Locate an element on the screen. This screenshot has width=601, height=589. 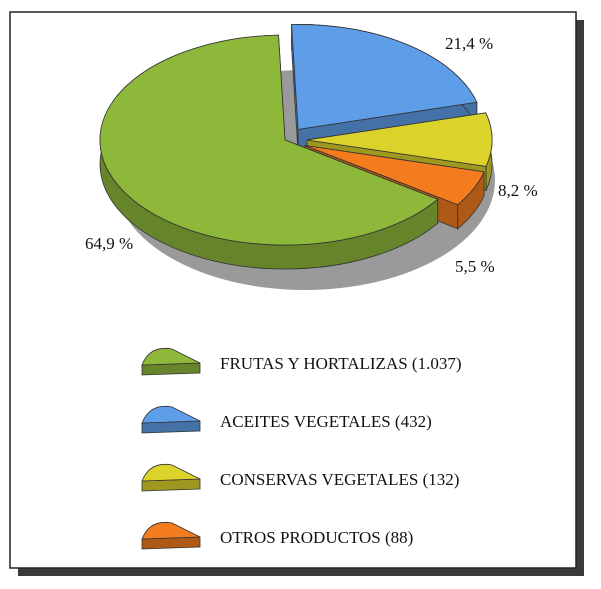
legend-label: CONSERVAS VEGETALES (132) is located at coordinates (339, 479).